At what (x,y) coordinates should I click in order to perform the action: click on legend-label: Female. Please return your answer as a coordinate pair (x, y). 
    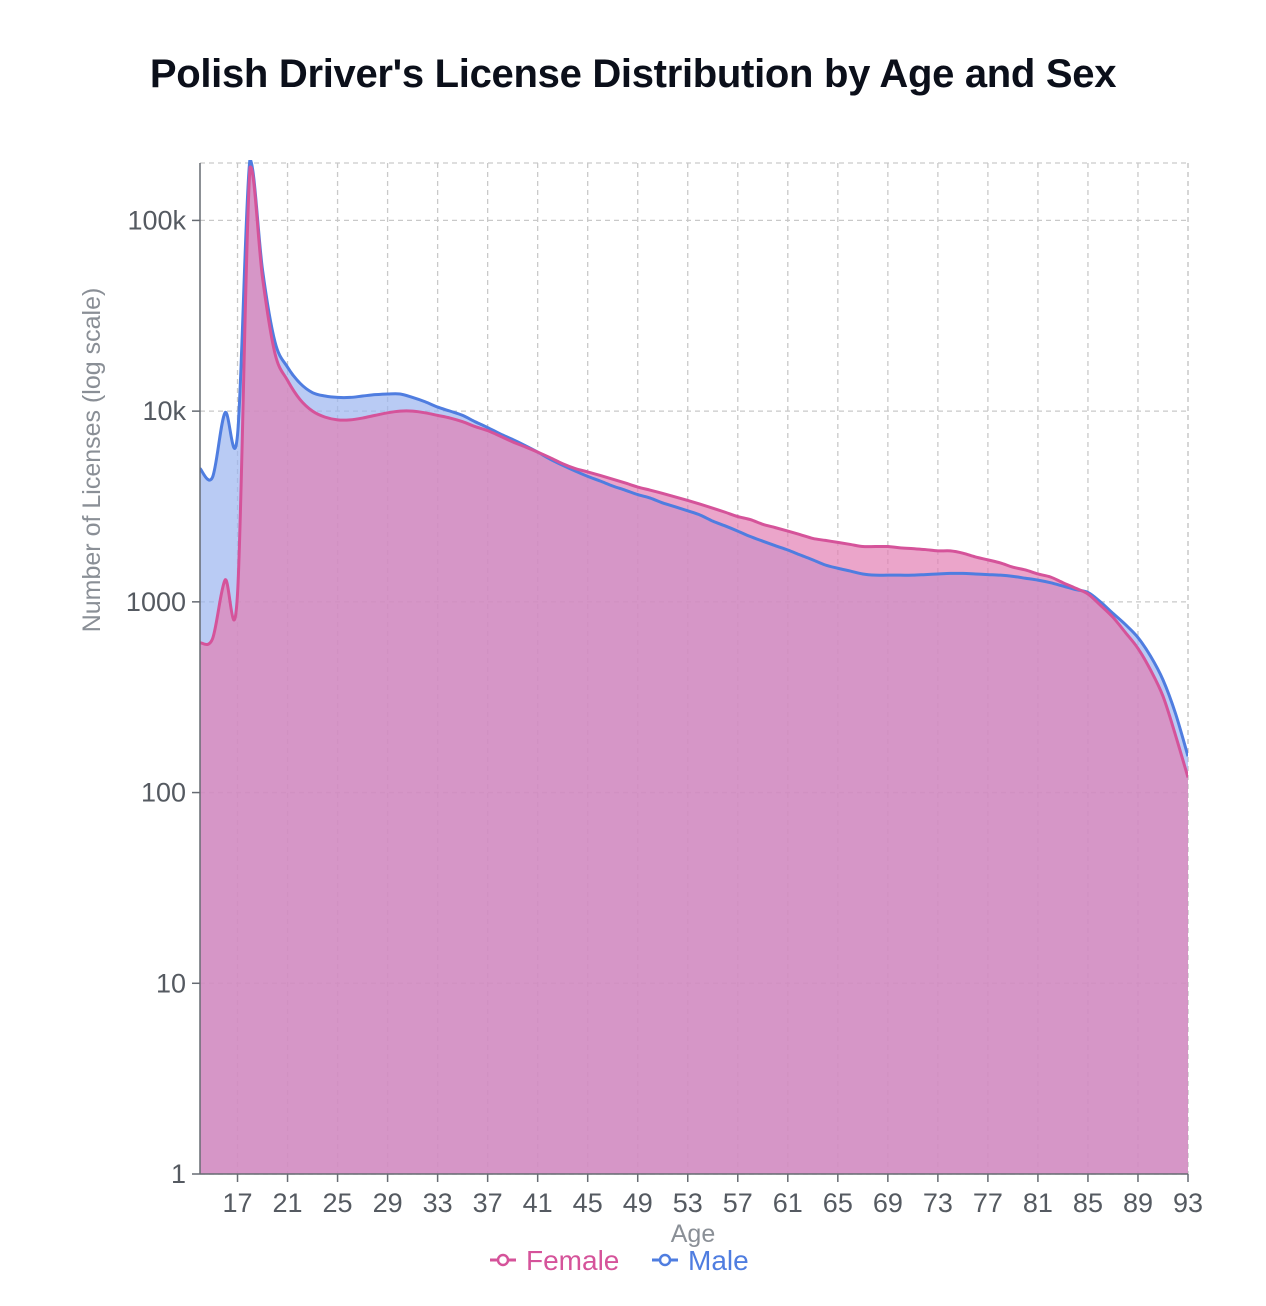
    Looking at the image, I should click on (572, 1260).